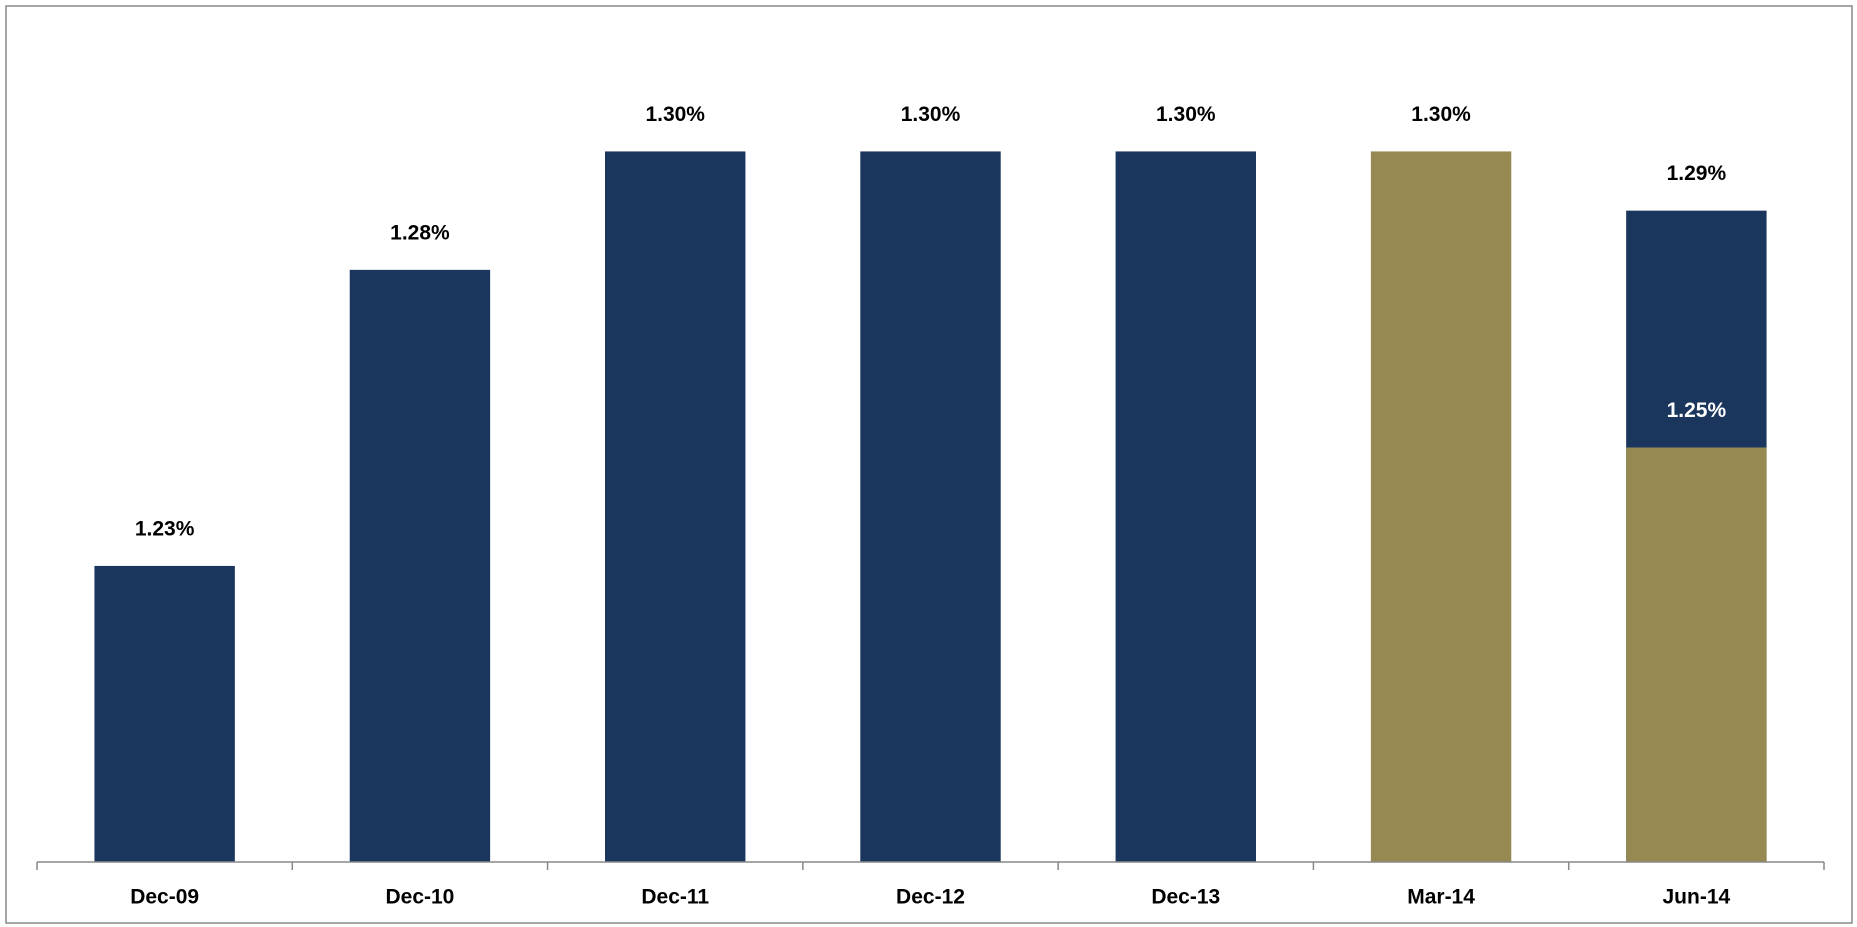 The width and height of the screenshot is (1857, 927). I want to click on x-tick-label: Dec-11, so click(675, 897).